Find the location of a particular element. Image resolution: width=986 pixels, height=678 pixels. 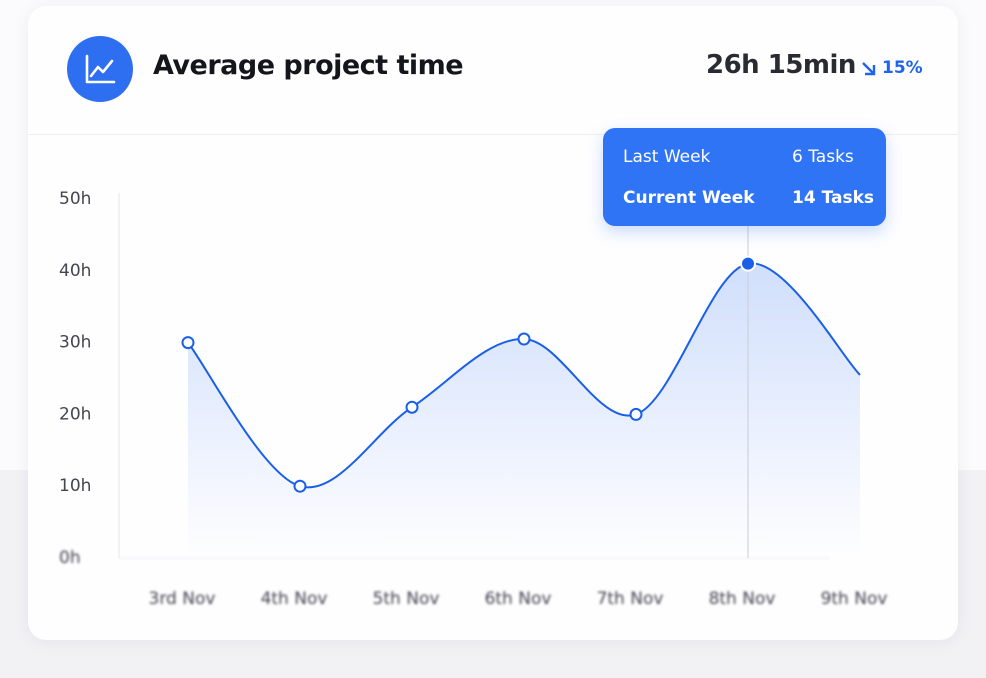

tooltip-value: 14 Tasks is located at coordinates (833, 198).